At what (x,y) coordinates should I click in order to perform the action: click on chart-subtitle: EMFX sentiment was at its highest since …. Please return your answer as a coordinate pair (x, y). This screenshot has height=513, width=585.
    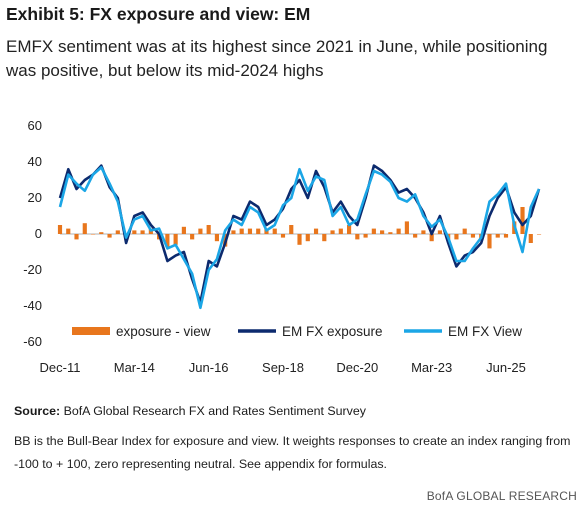
    Looking at the image, I should click on (277, 58).